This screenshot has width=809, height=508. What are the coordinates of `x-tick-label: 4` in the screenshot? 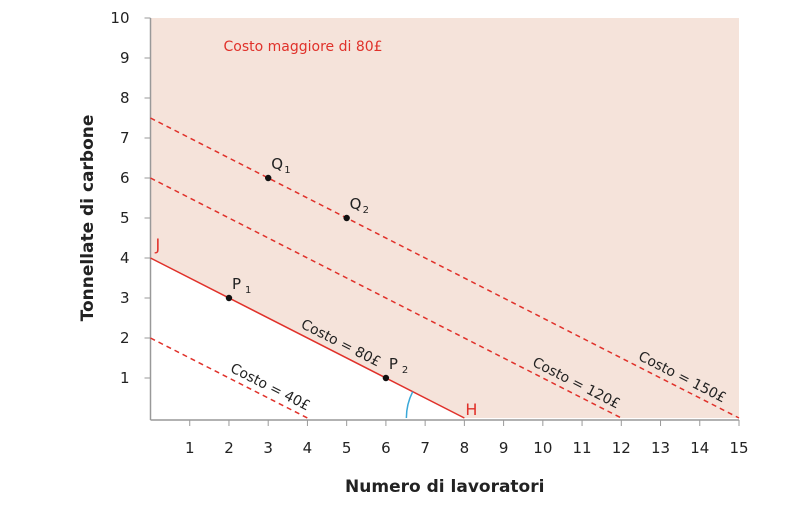 It's located at (308, 448).